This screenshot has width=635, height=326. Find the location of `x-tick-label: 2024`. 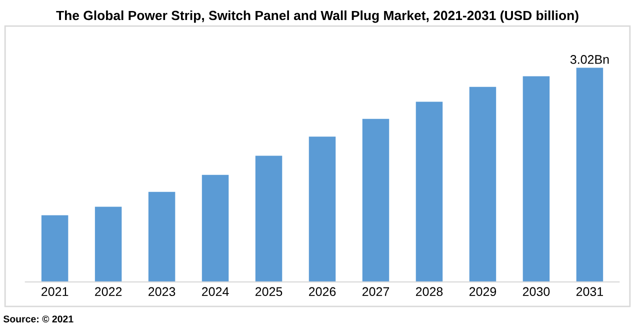

x-tick-label: 2024 is located at coordinates (215, 291).